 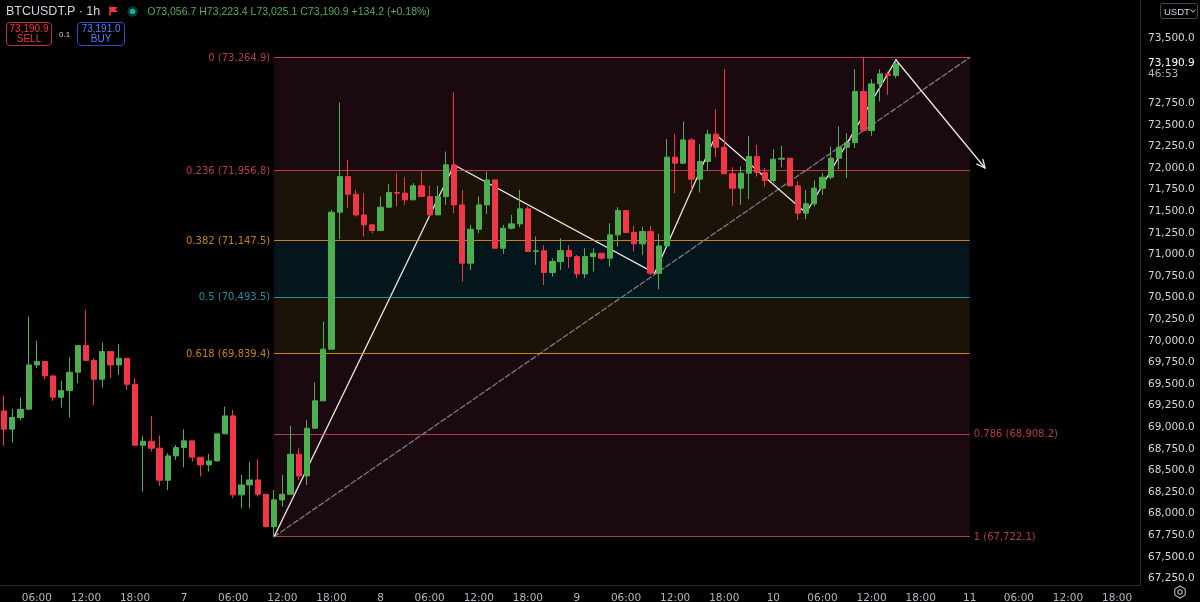 I want to click on y-tick-label: 71,500.0, so click(x=1171, y=209).